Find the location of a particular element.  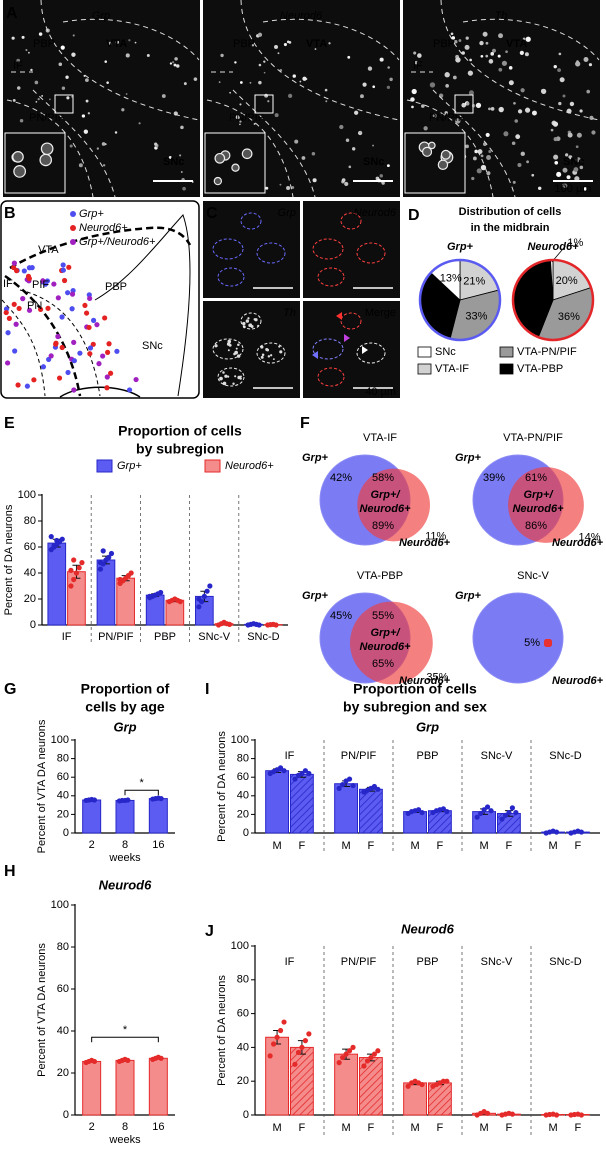

venn-title: VTA-PBP is located at coordinates (380, 576).